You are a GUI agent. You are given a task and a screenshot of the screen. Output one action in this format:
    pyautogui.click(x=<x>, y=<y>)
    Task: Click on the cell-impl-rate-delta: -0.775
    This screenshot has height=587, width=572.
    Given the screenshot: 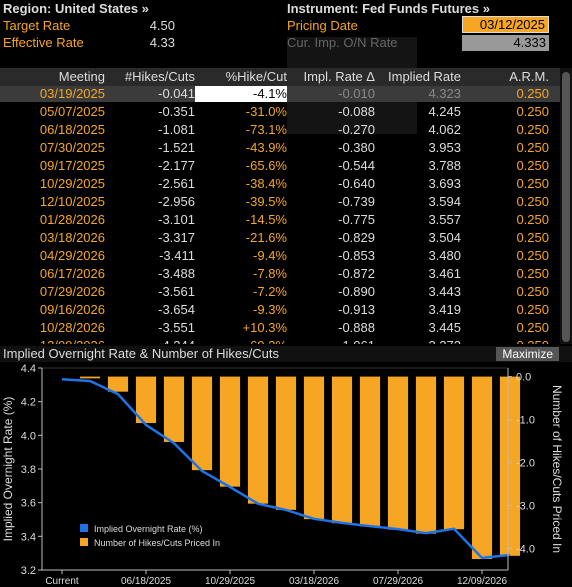 What is the action you would take?
    pyautogui.click(x=356, y=219)
    